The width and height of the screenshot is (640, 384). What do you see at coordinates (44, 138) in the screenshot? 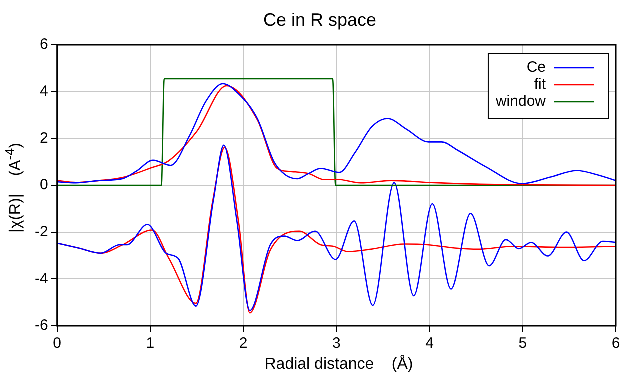
I see `y-tick-label: 2` at bounding box center [44, 138].